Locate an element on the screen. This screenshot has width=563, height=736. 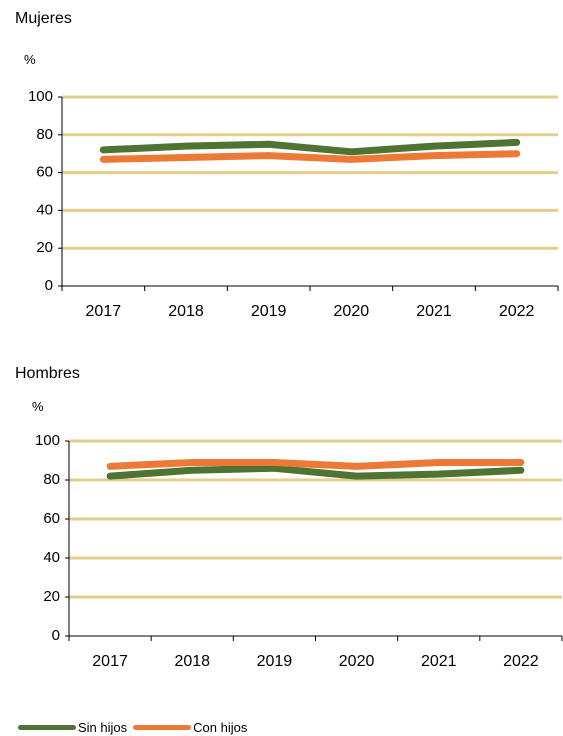
legend-label: Con hijos is located at coordinates (220, 727).